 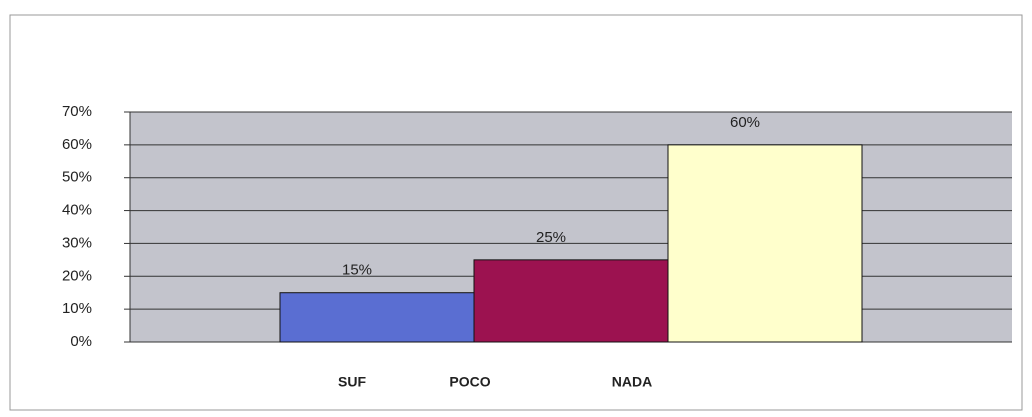 I want to click on y-tick-label: 10%, so click(x=77, y=308).